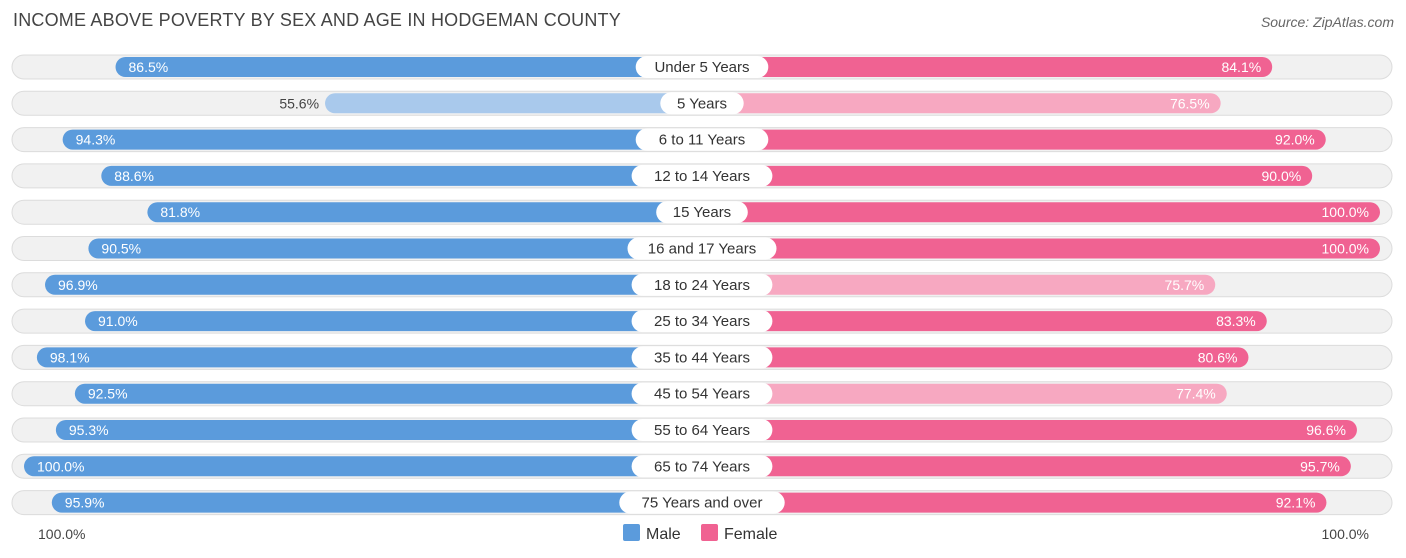 The height and width of the screenshot is (558, 1406). What do you see at coordinates (1320, 466) in the screenshot?
I see `female-value-label: 95.7%` at bounding box center [1320, 466].